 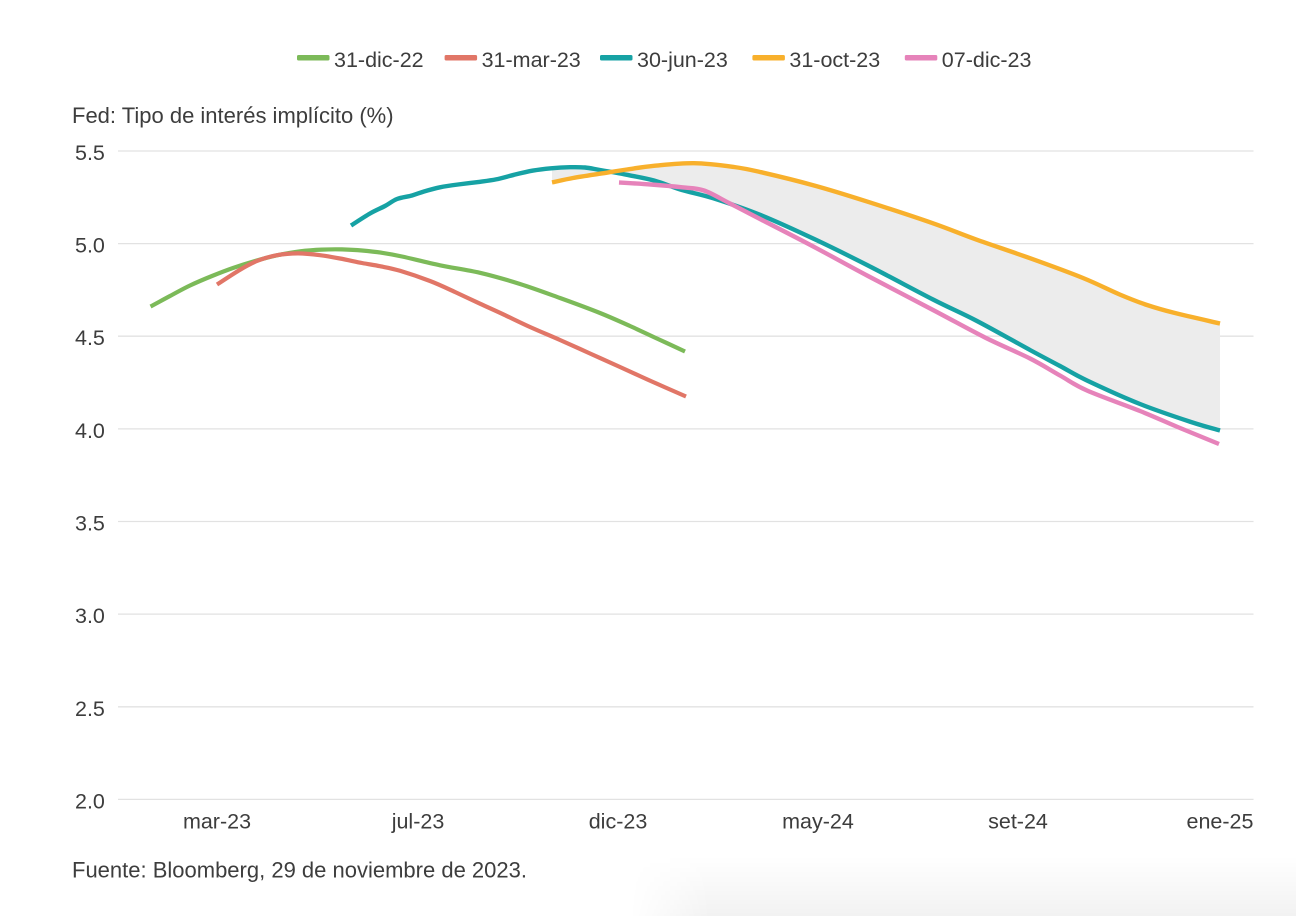 I want to click on svg-text: dic-23, so click(x=618, y=822).